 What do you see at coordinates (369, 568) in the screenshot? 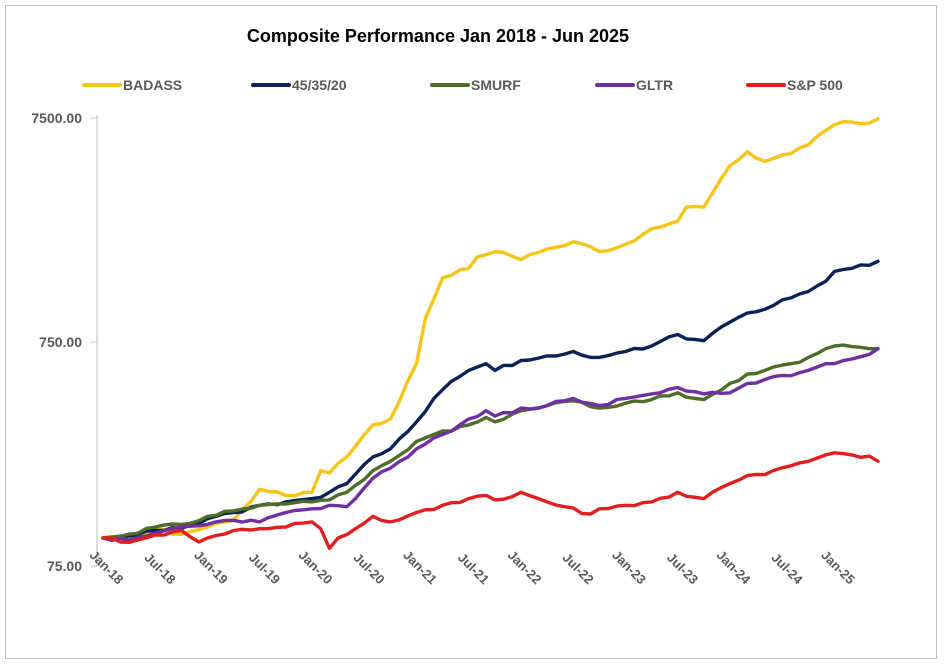
I see `x-tick-label: Jul-20` at bounding box center [369, 568].